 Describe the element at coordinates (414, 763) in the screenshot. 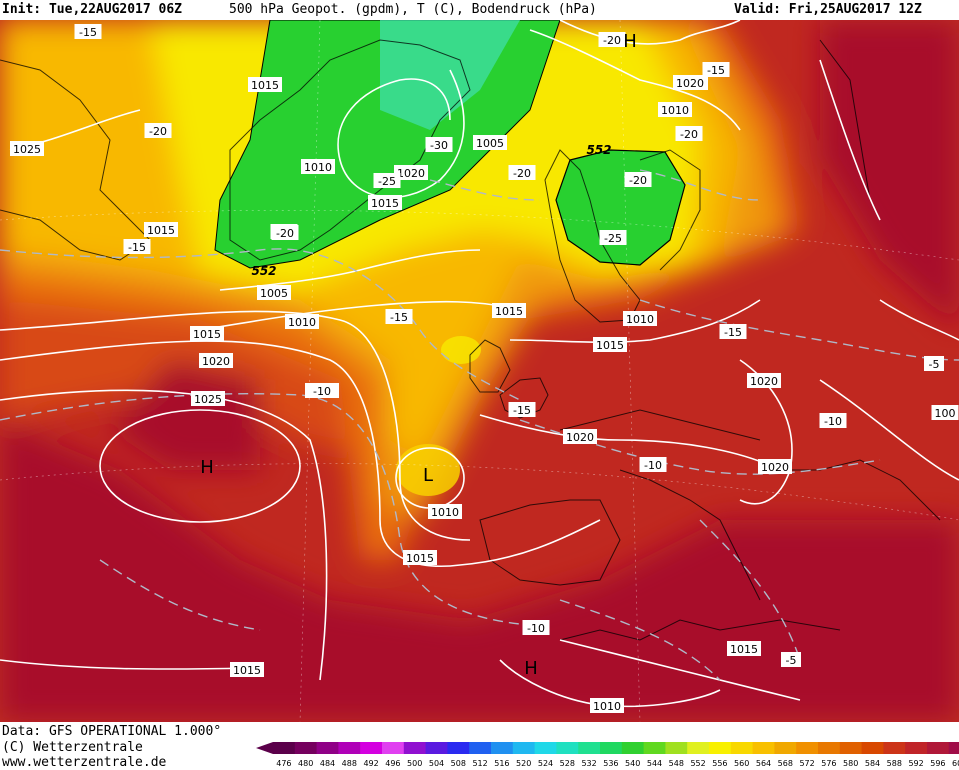

I see `legend-tick-label: 500` at that location.